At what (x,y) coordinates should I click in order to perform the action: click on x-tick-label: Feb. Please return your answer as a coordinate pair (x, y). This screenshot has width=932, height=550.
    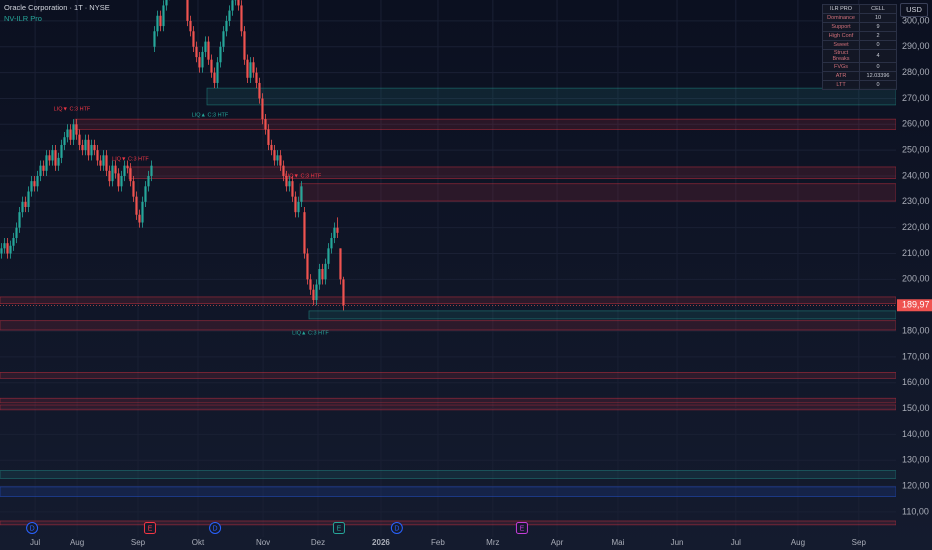
    Looking at the image, I should click on (438, 542).